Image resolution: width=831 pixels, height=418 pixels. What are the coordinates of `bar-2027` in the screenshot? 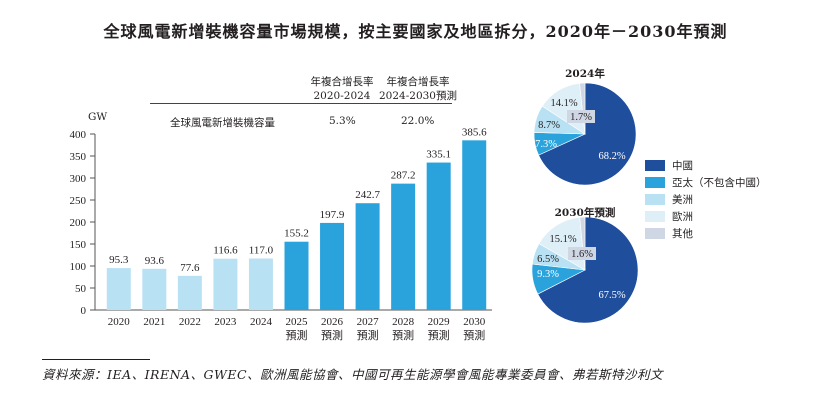 It's located at (367, 256).